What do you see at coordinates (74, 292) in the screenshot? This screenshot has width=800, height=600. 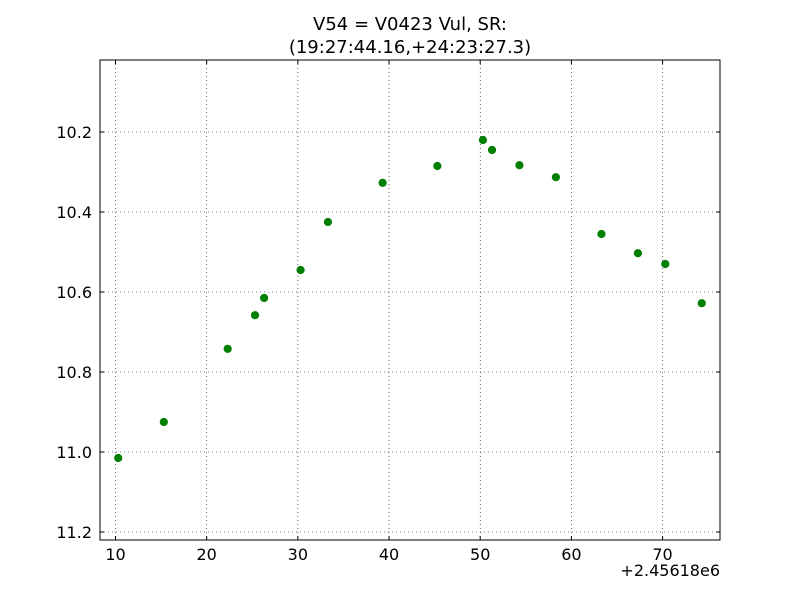 I see `y-tick-label: 10.6` at bounding box center [74, 292].